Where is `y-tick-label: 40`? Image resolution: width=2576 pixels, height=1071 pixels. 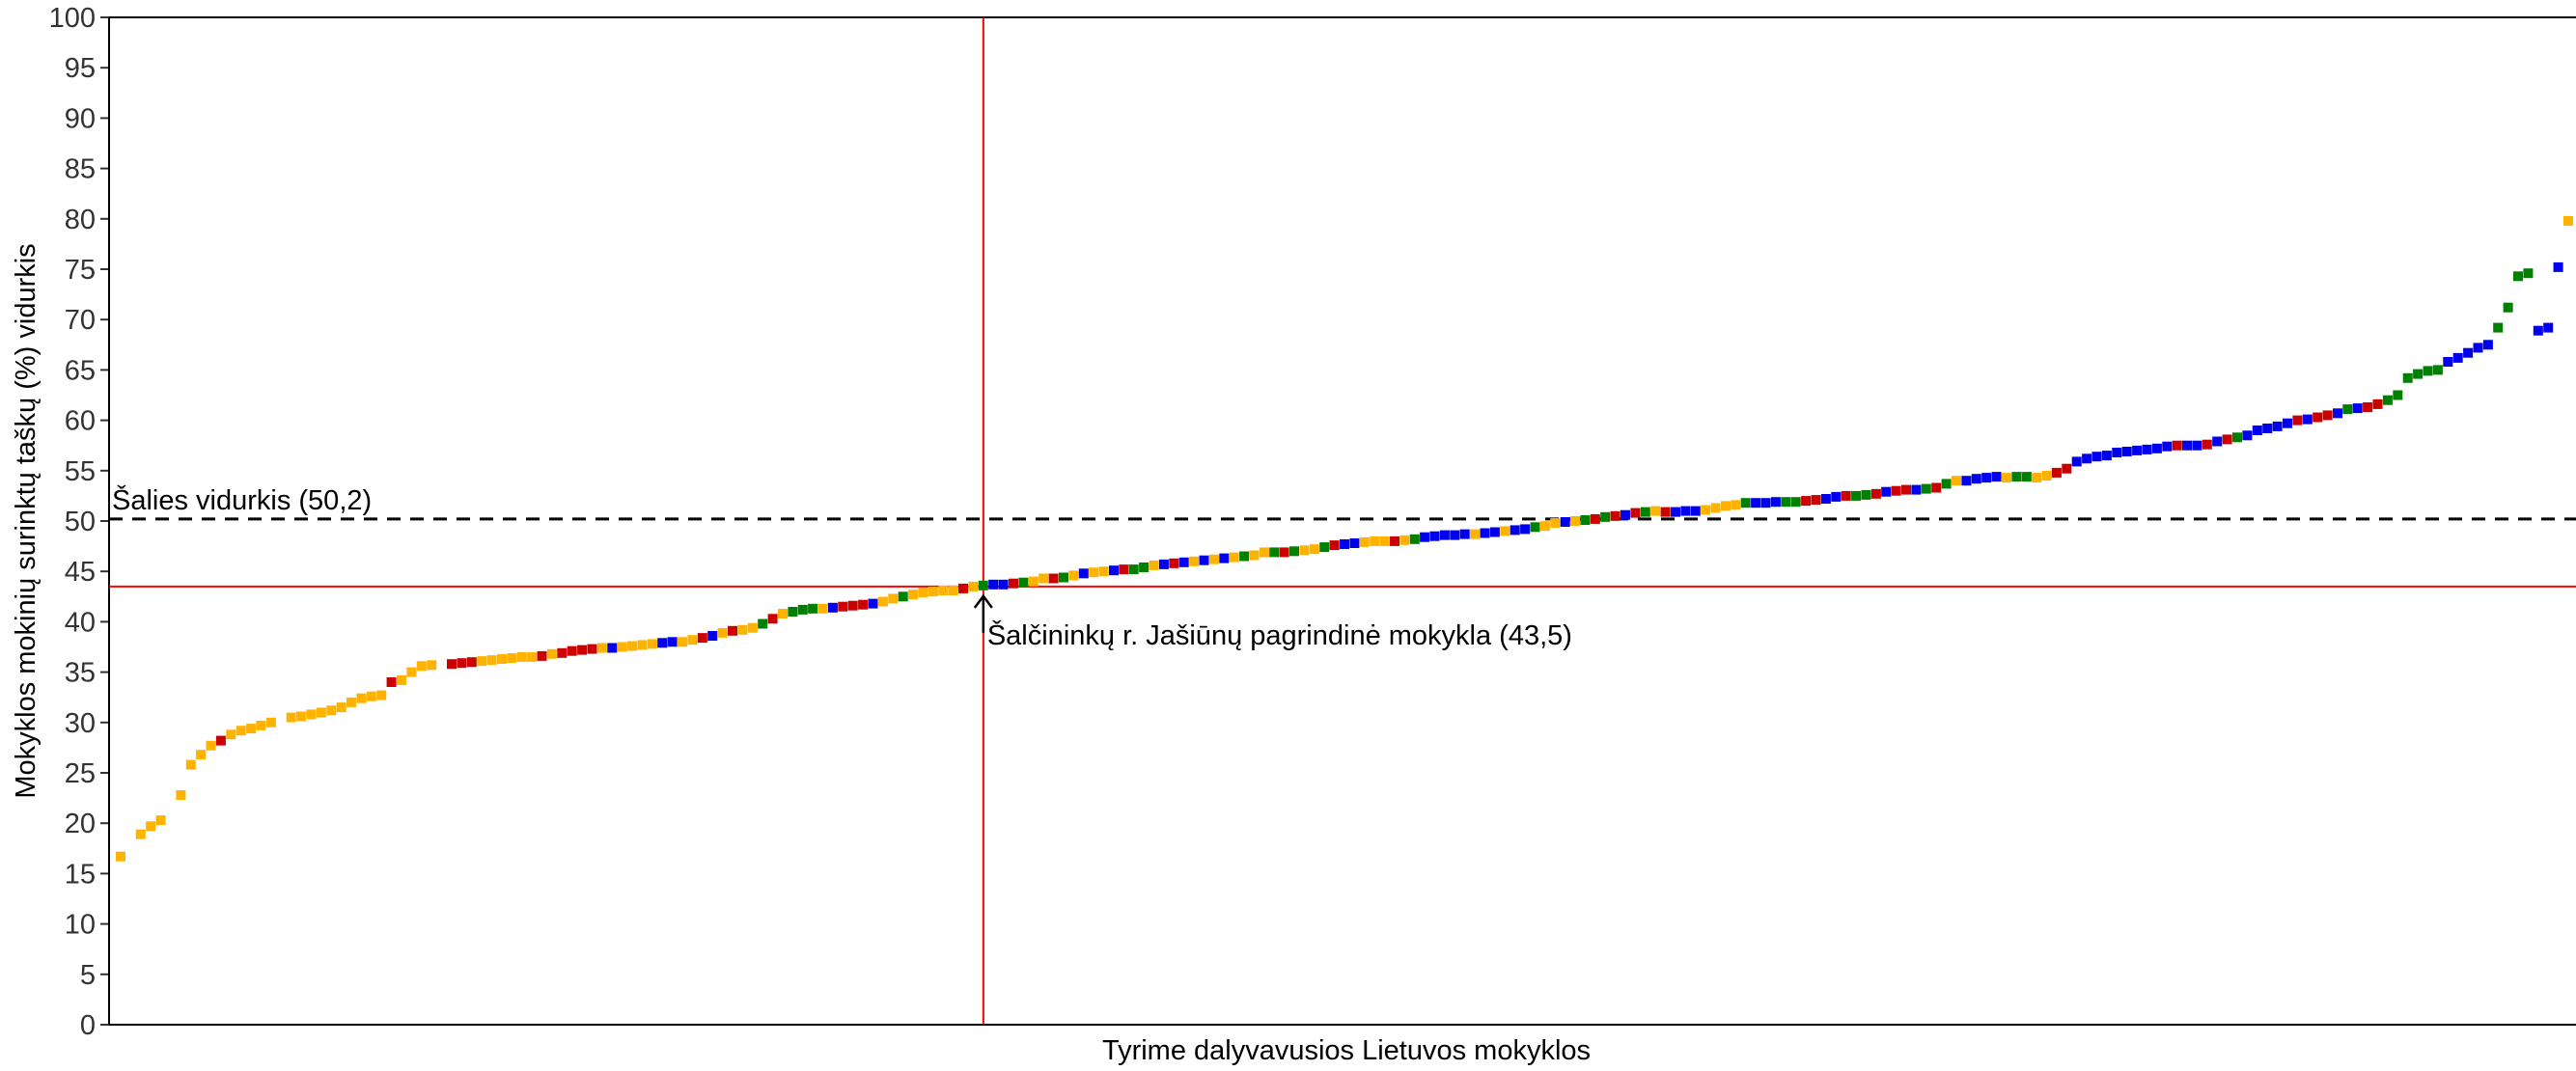 y-tick-label: 40 is located at coordinates (80, 623).